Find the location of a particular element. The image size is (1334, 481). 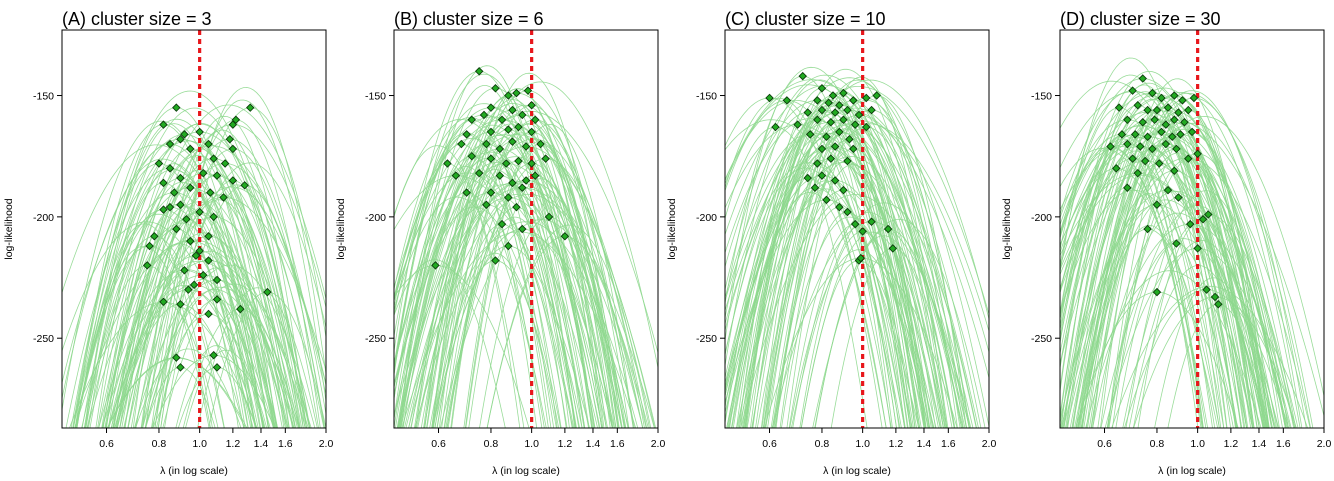

x-tick-label: 0.6 is located at coordinates (438, 444).